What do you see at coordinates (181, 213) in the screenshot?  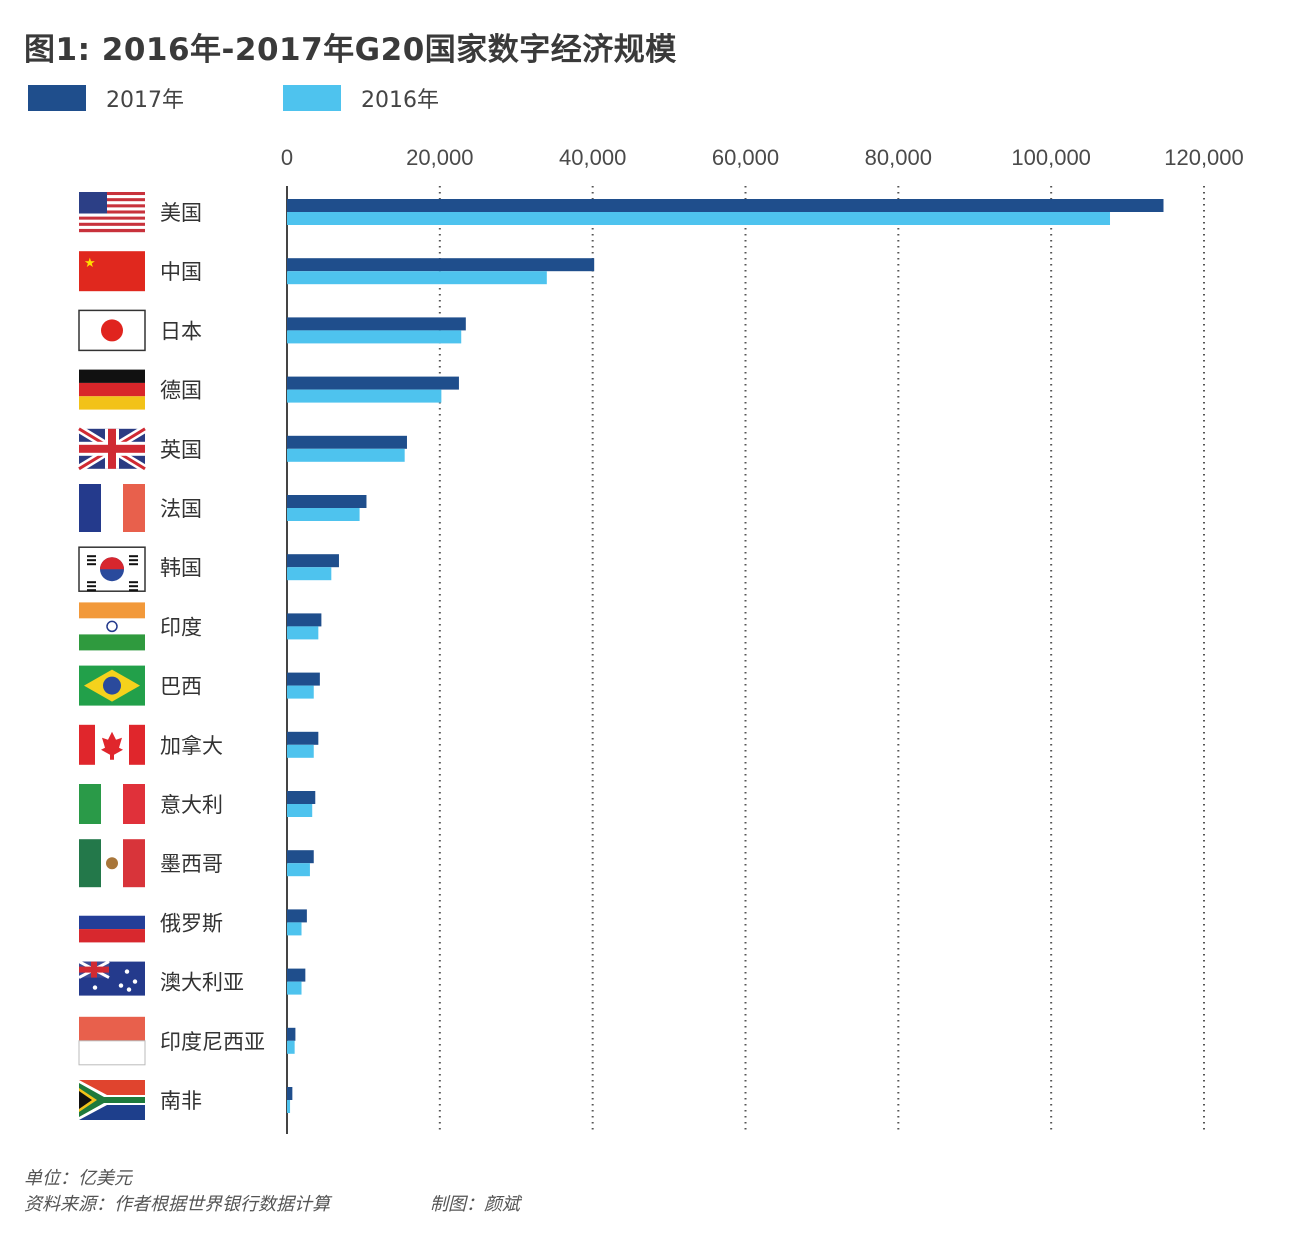 I see `category-label: 美国` at bounding box center [181, 213].